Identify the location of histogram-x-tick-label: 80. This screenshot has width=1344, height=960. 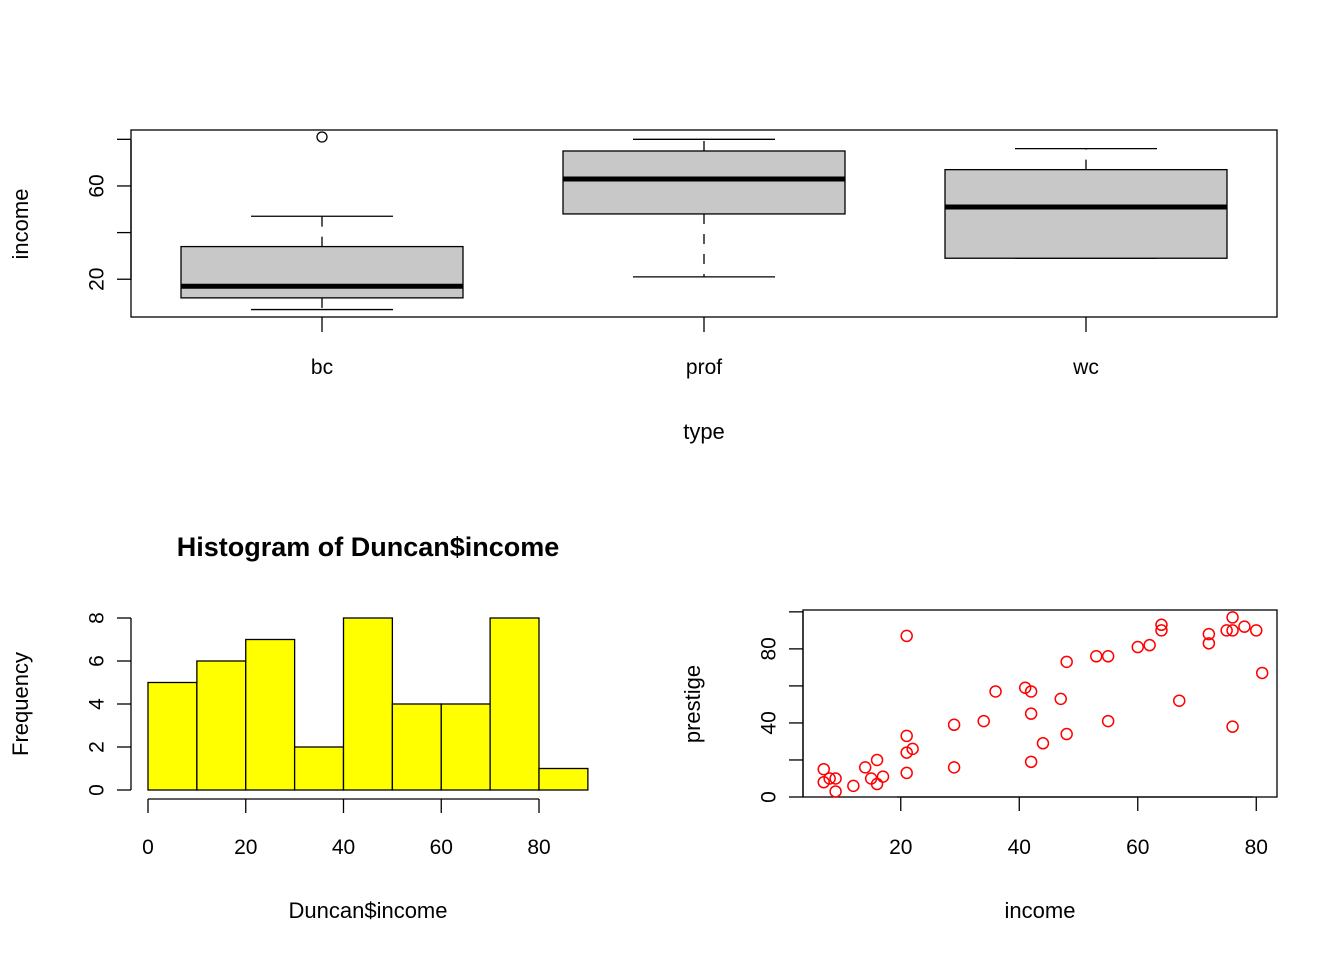
(538, 847).